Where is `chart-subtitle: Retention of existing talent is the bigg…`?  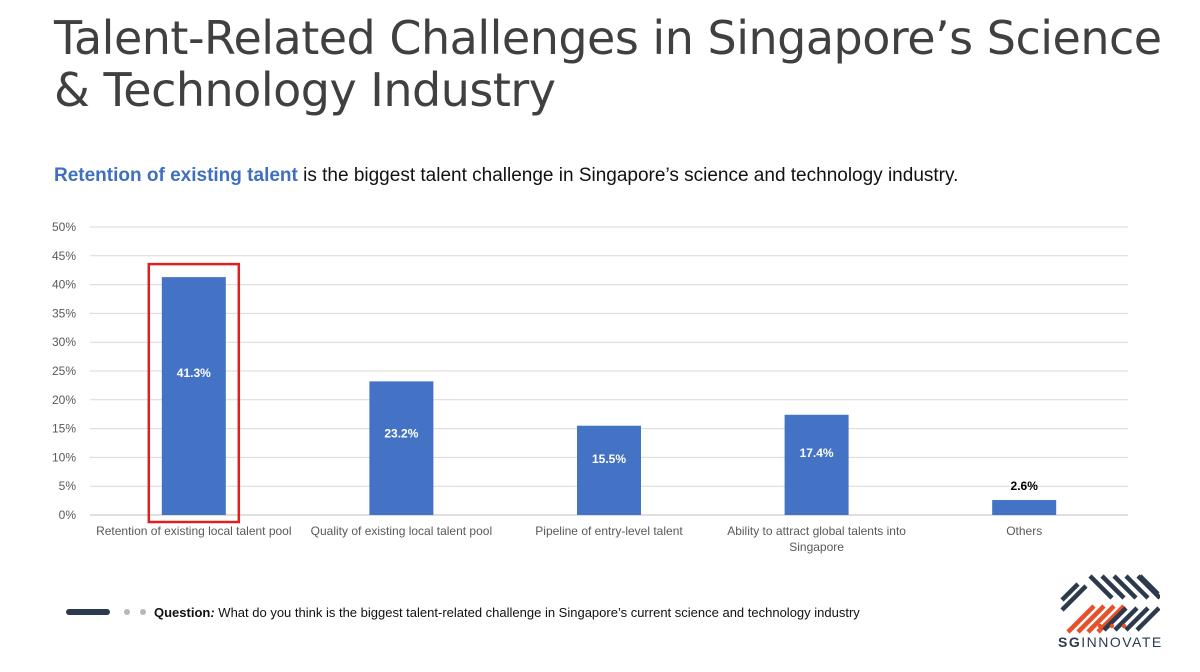
chart-subtitle: Retention of existing talent is the bigg… is located at coordinates (604, 176).